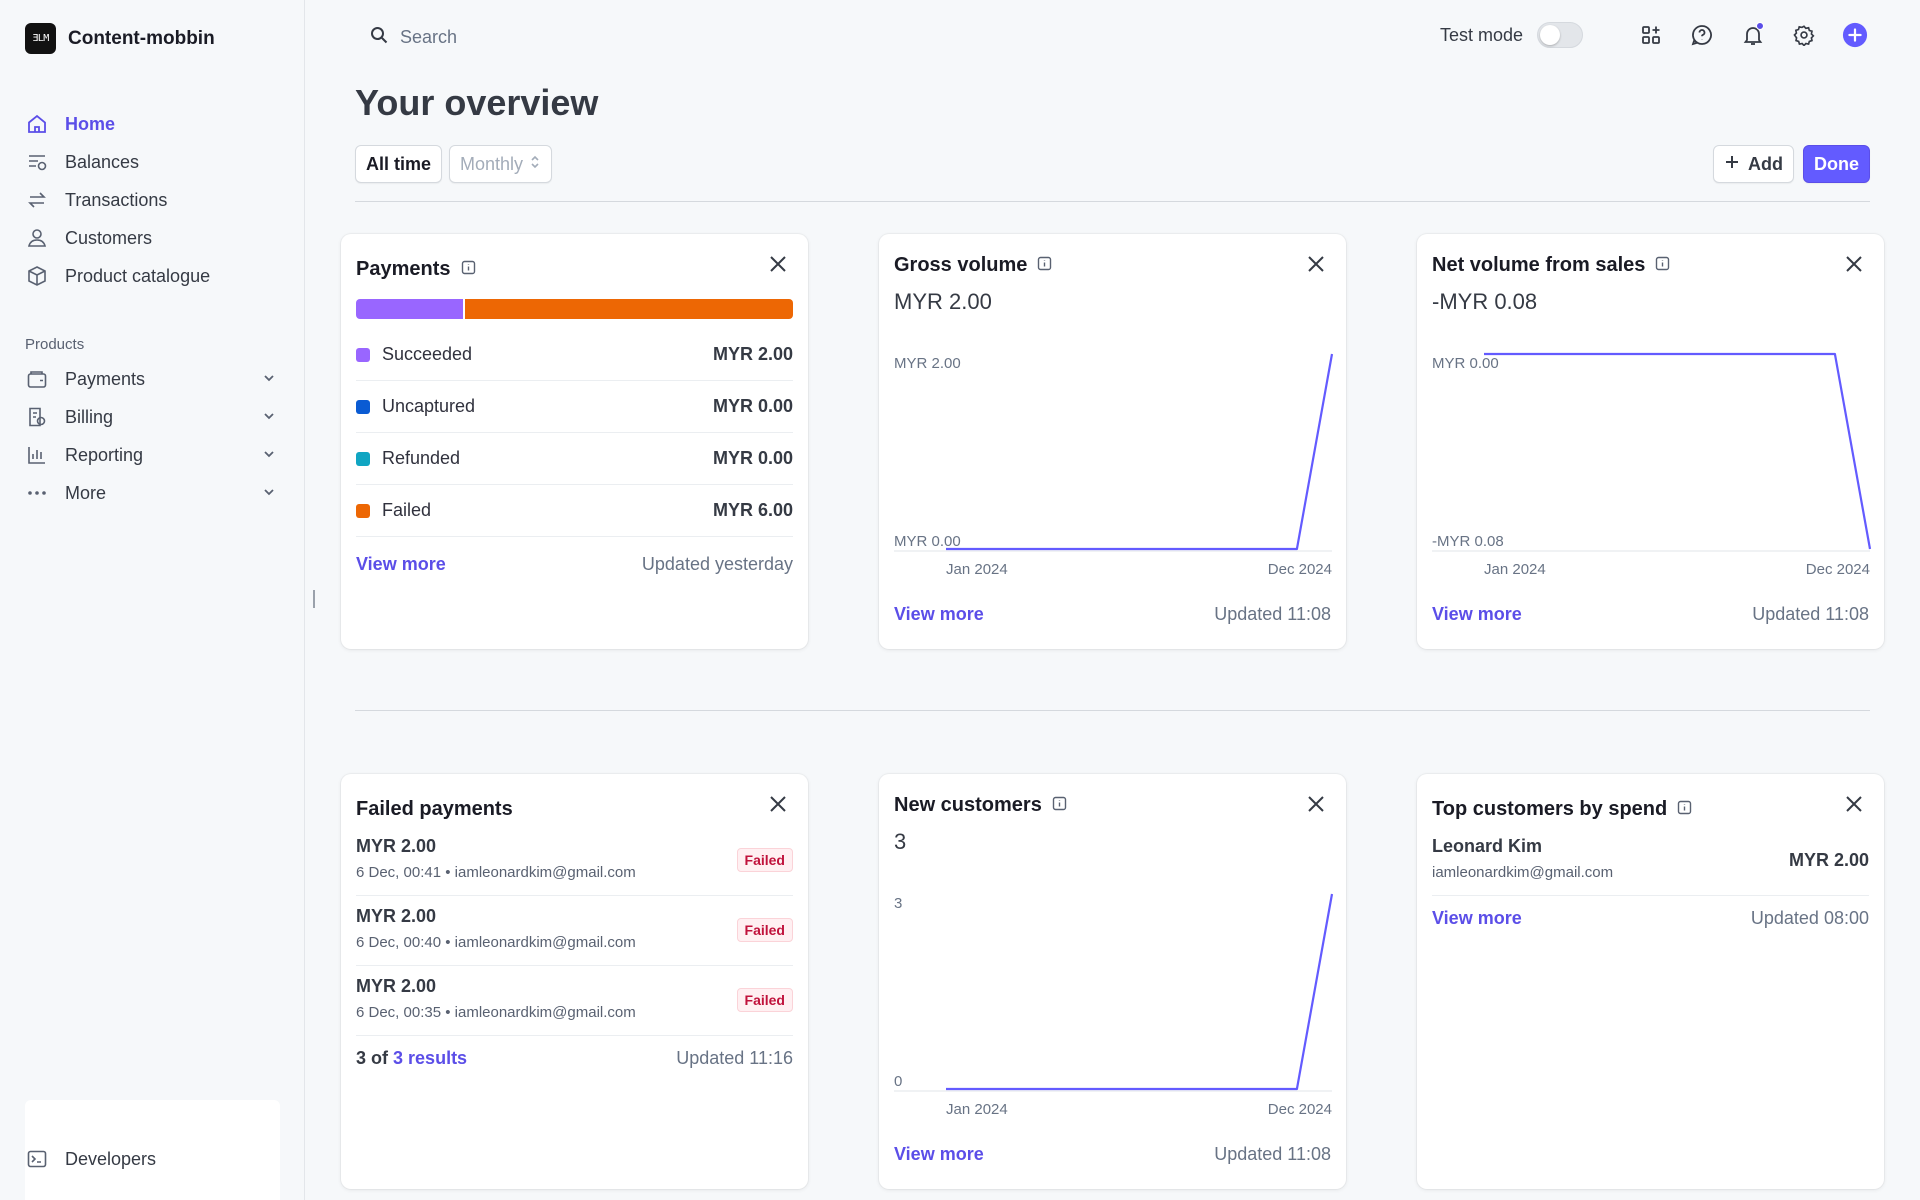 Image resolution: width=1920 pixels, height=1200 pixels. What do you see at coordinates (1702, 35) in the screenshot?
I see `help-icon` at bounding box center [1702, 35].